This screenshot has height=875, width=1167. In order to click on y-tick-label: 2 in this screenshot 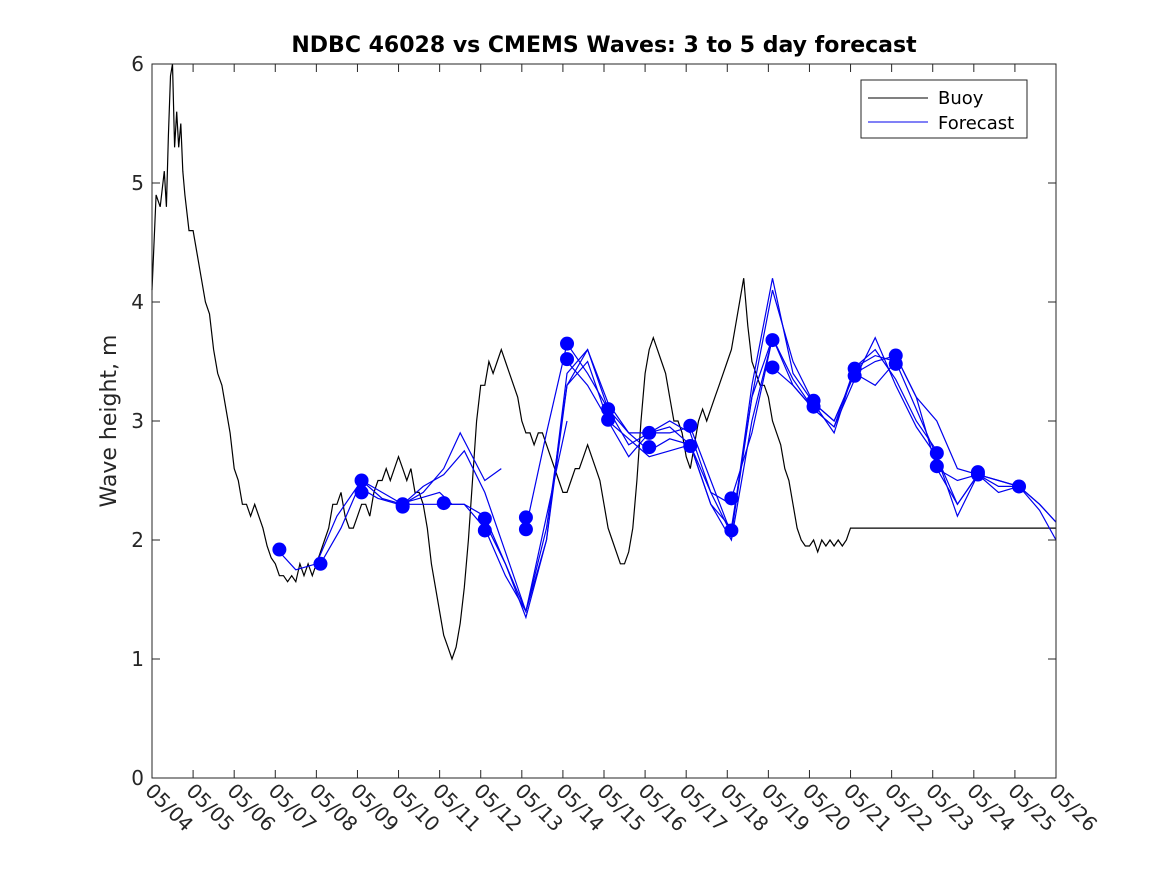, I will do `click(137, 540)`.